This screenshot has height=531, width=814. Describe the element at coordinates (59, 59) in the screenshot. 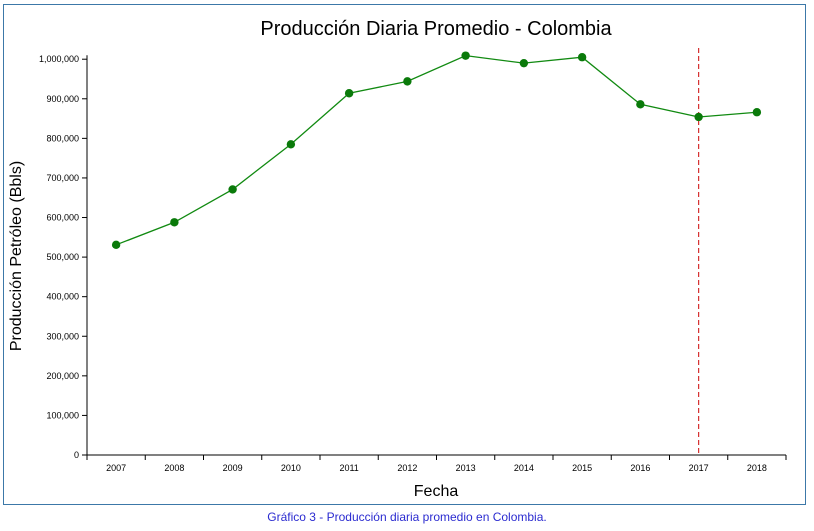

I see `y-tick-label: 1,000,000` at that location.